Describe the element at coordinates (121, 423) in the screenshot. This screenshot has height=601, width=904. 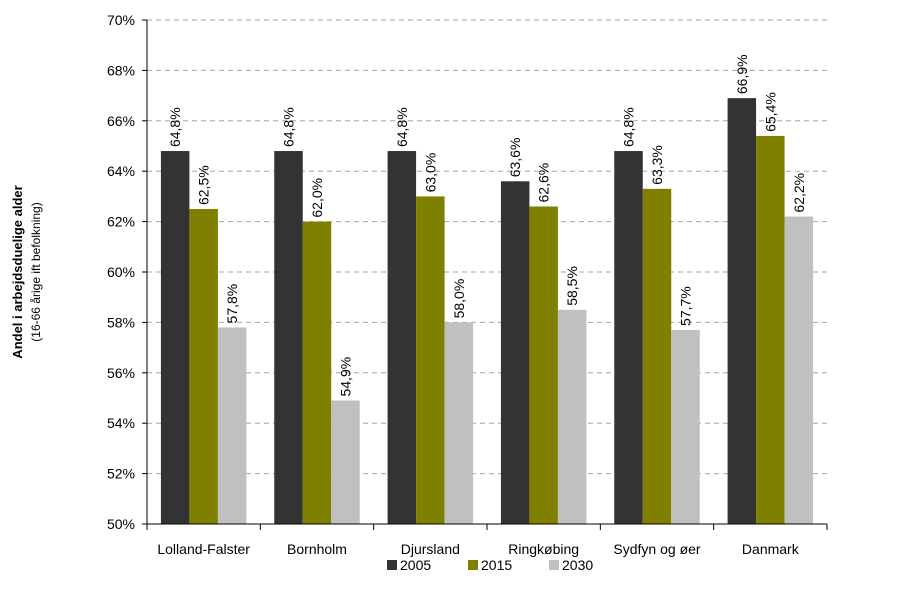
I see `y-tick-label: 54%` at that location.